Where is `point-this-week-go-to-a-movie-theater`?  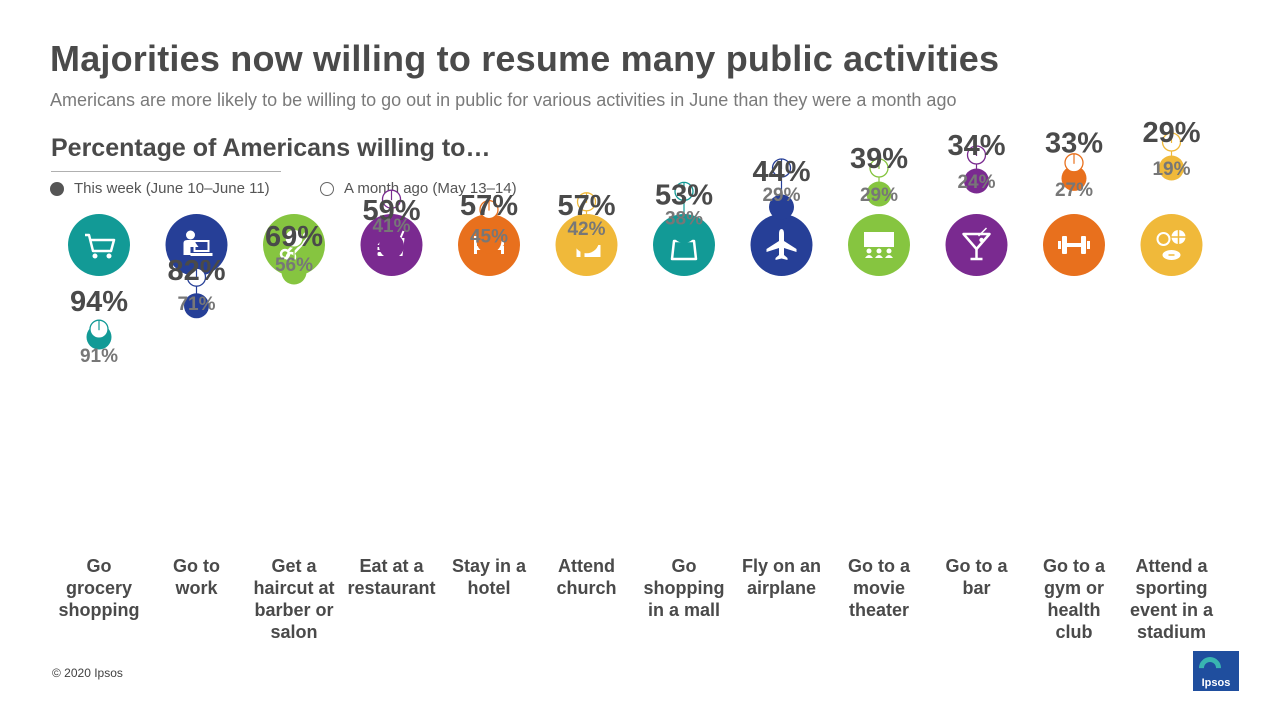 point-this-week-go-to-a-movie-theater is located at coordinates (879, 194).